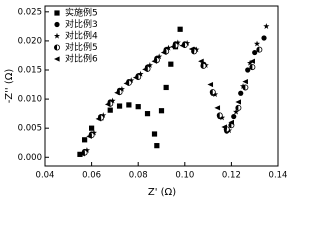 This screenshot has height=240, width=320. I want to click on y-tick-label: 0.005, so click(30, 129).